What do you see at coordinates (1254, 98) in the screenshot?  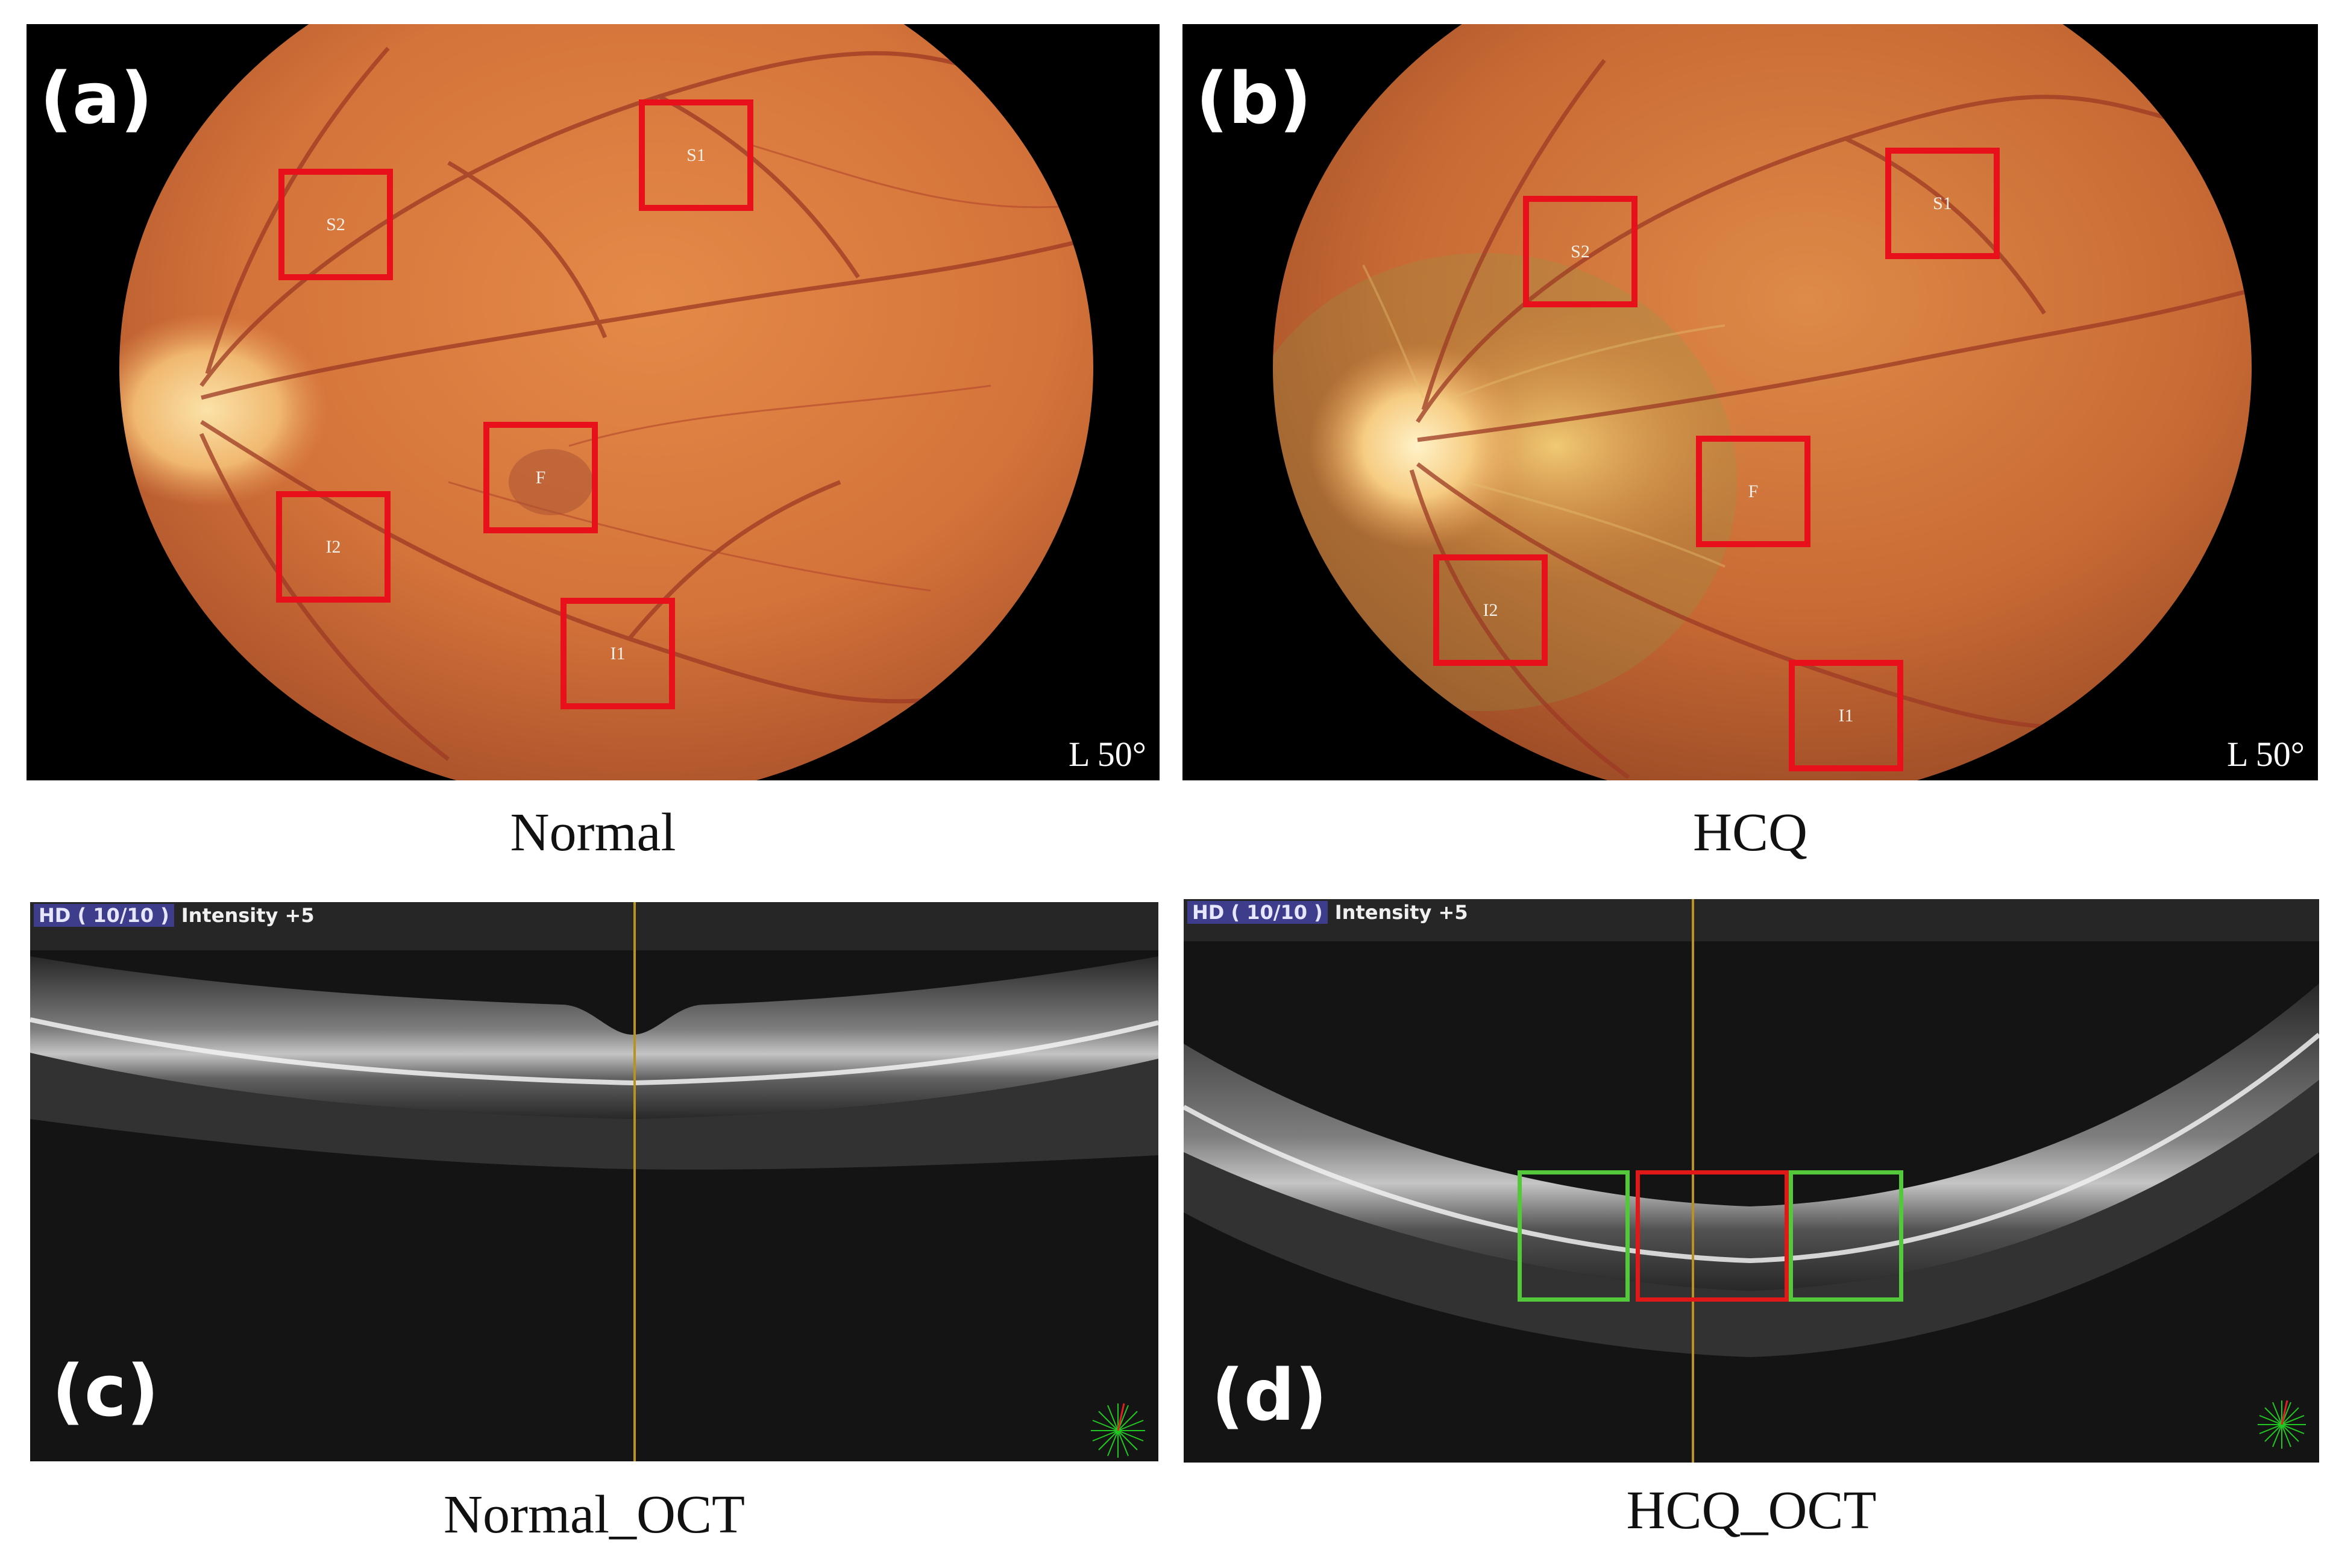 I see `panel-label-b: (b)` at bounding box center [1254, 98].